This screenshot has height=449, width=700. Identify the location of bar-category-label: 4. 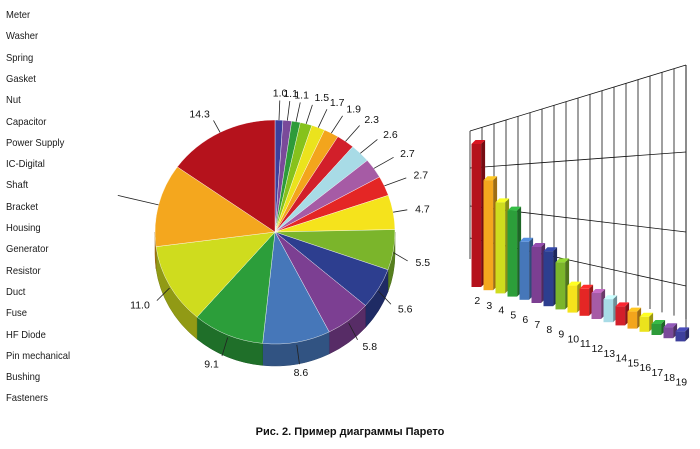
(501, 311).